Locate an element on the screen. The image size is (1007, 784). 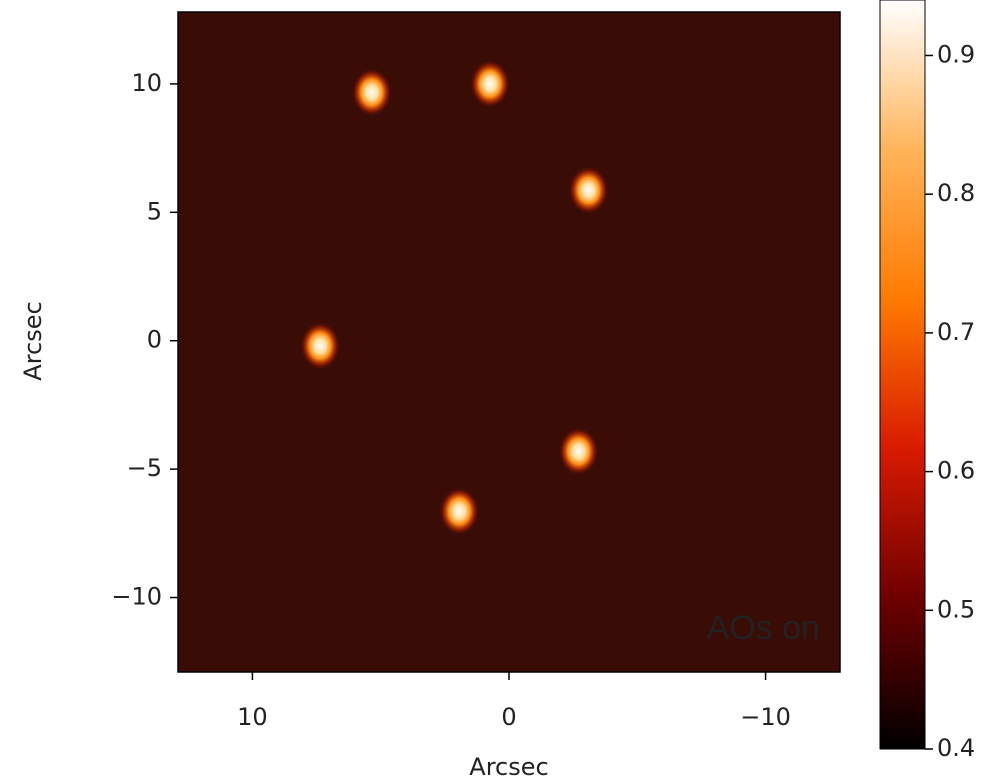
x-axis-label: Arcsec is located at coordinates (508, 767).